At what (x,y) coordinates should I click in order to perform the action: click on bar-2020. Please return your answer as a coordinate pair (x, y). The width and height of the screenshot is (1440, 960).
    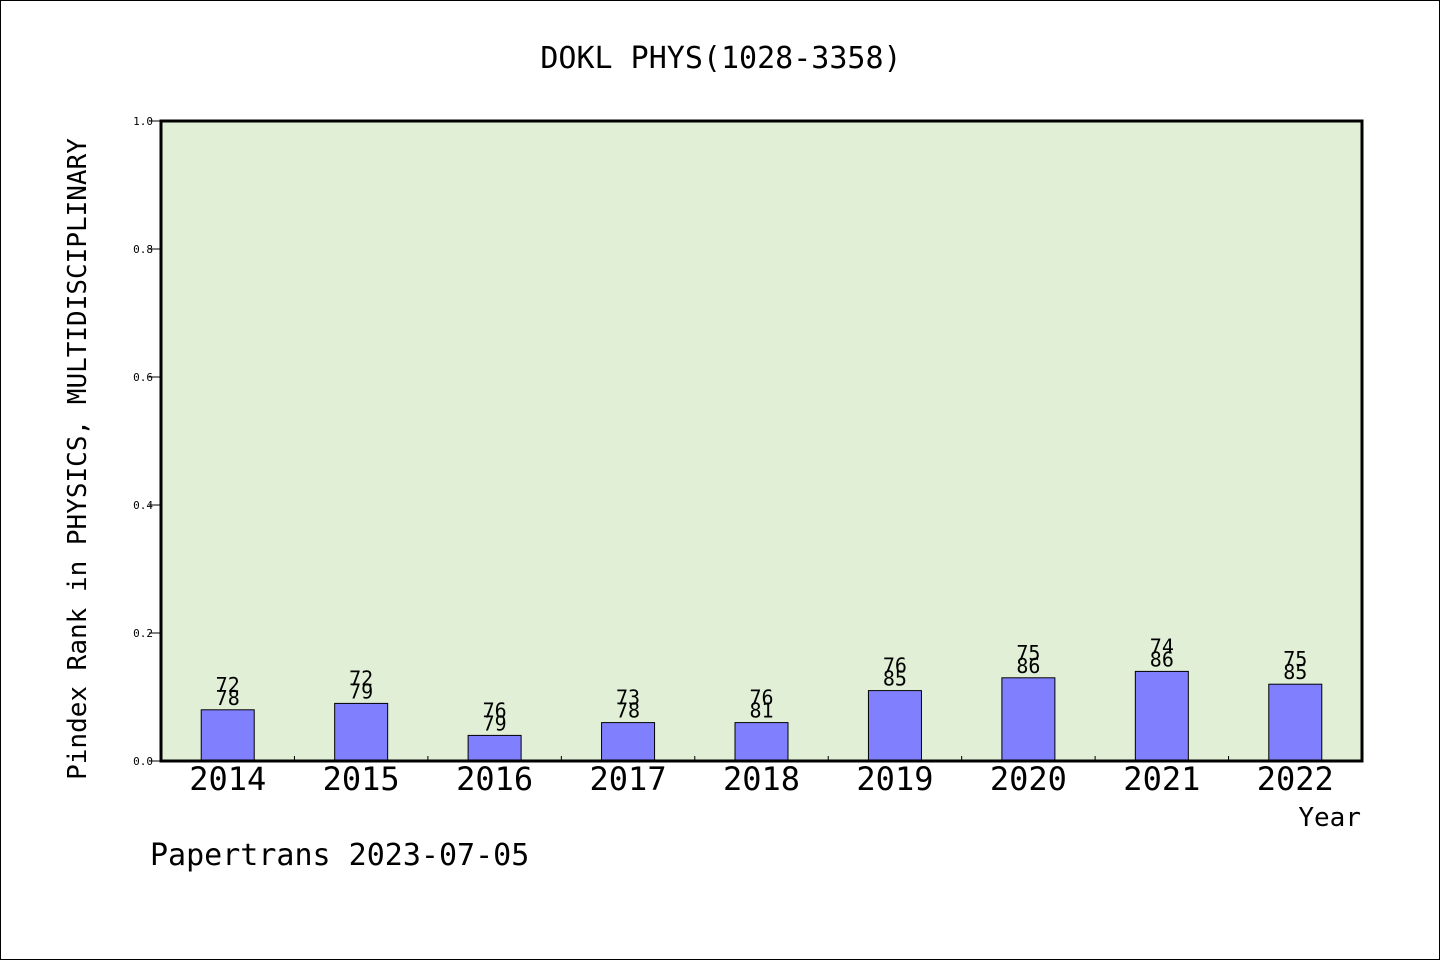
    Looking at the image, I should click on (1028, 719).